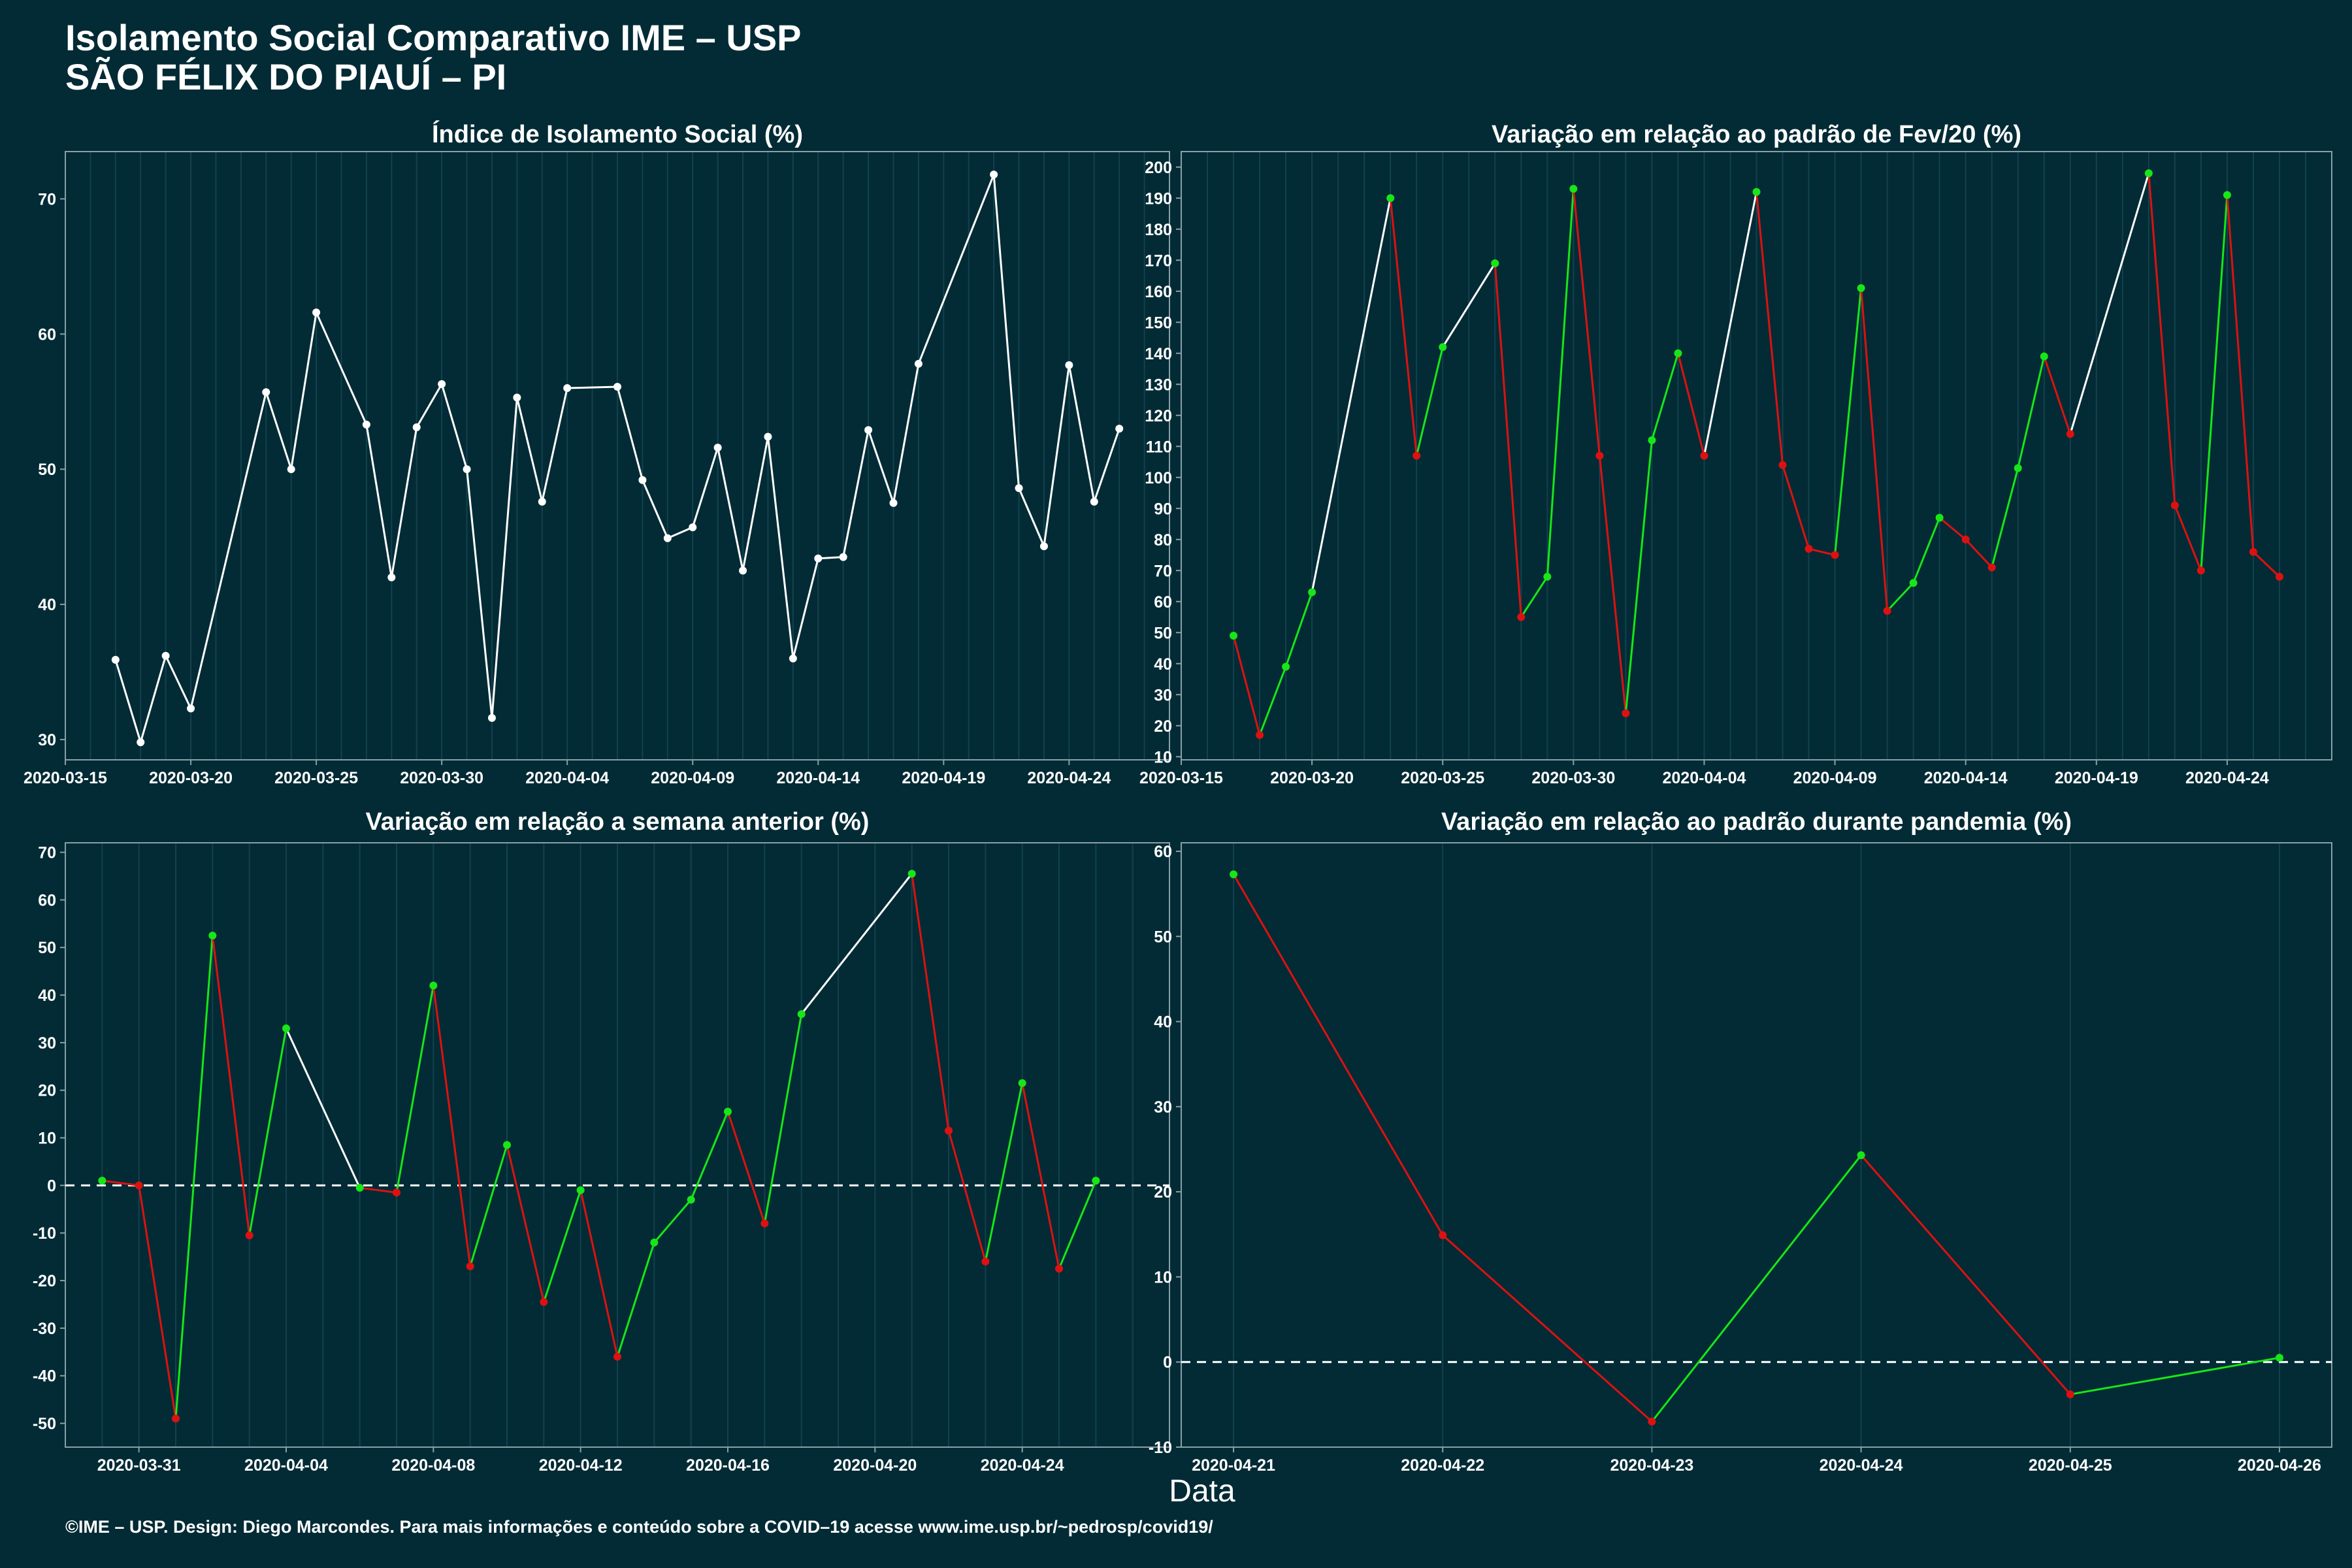 The image size is (2352, 1568). I want to click on x-axis-label: Data, so click(1202, 1491).